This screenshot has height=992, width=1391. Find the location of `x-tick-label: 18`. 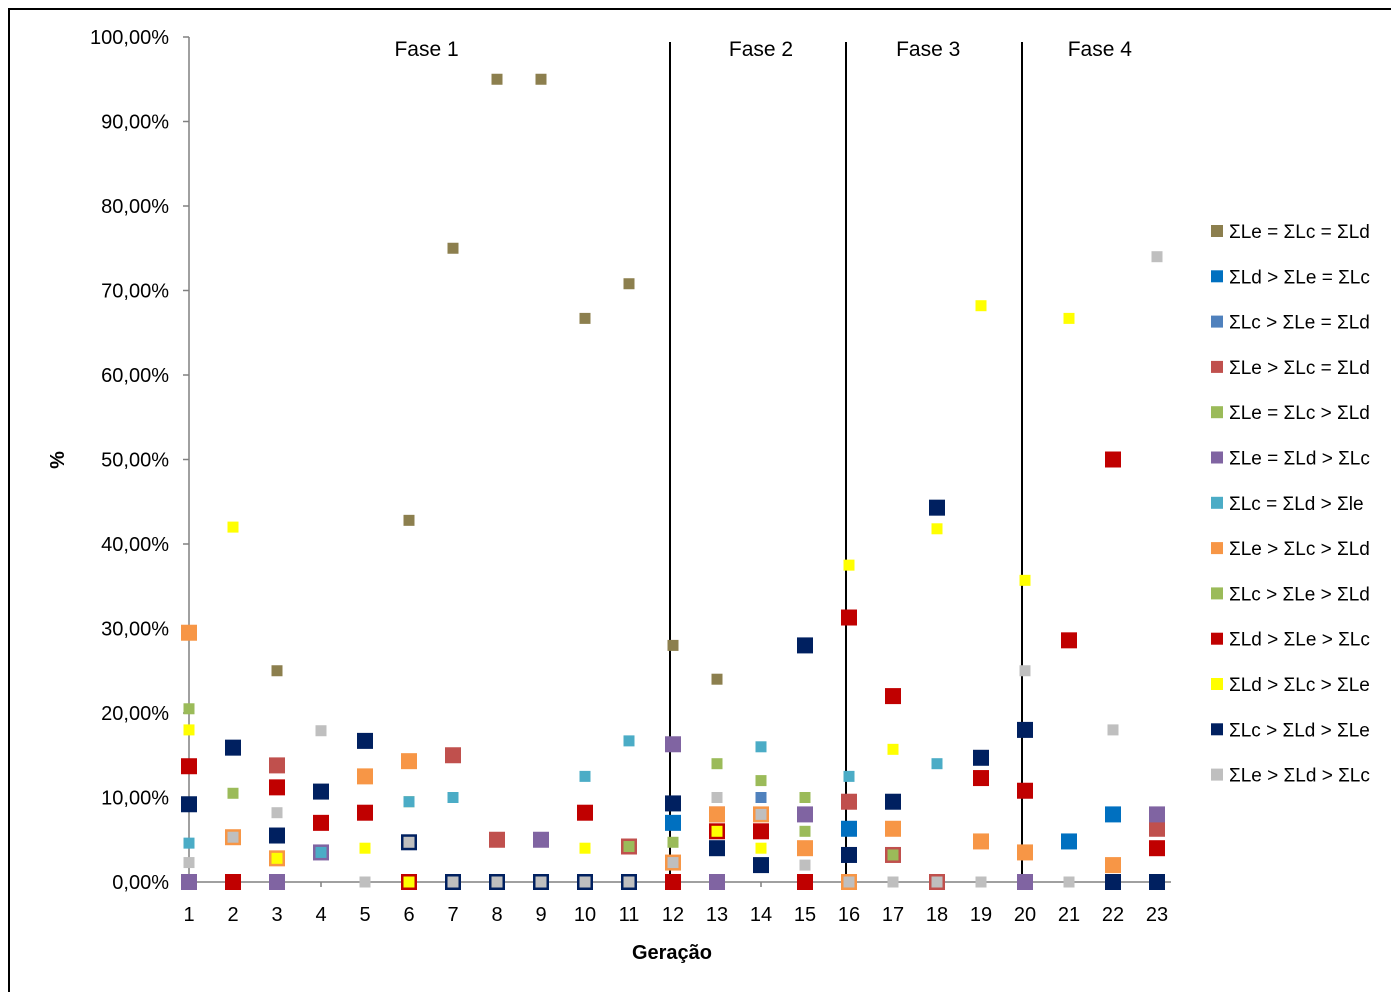

x-tick-label: 18 is located at coordinates (937, 915).